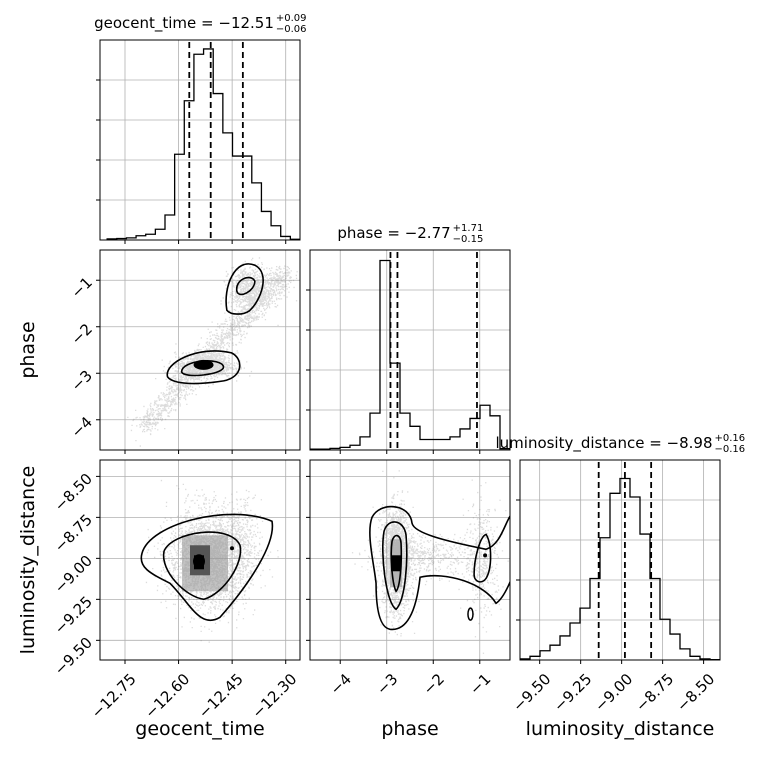  Describe the element at coordinates (167, 696) in the screenshot. I see `x-tick-label-geocent_time-1: −12.60` at that location.